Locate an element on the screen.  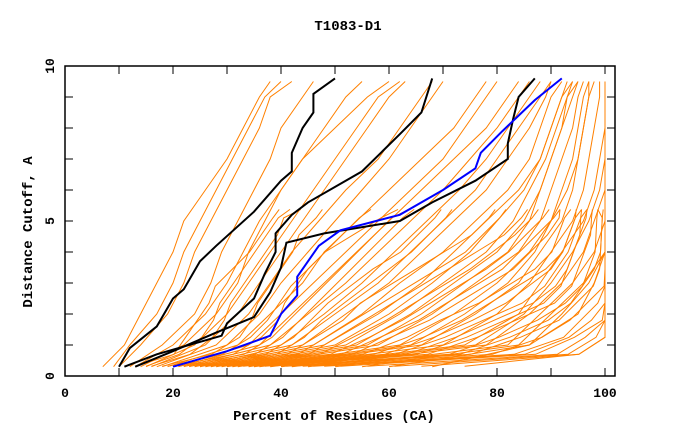
x-tick-label: 40 is located at coordinates (281, 393).